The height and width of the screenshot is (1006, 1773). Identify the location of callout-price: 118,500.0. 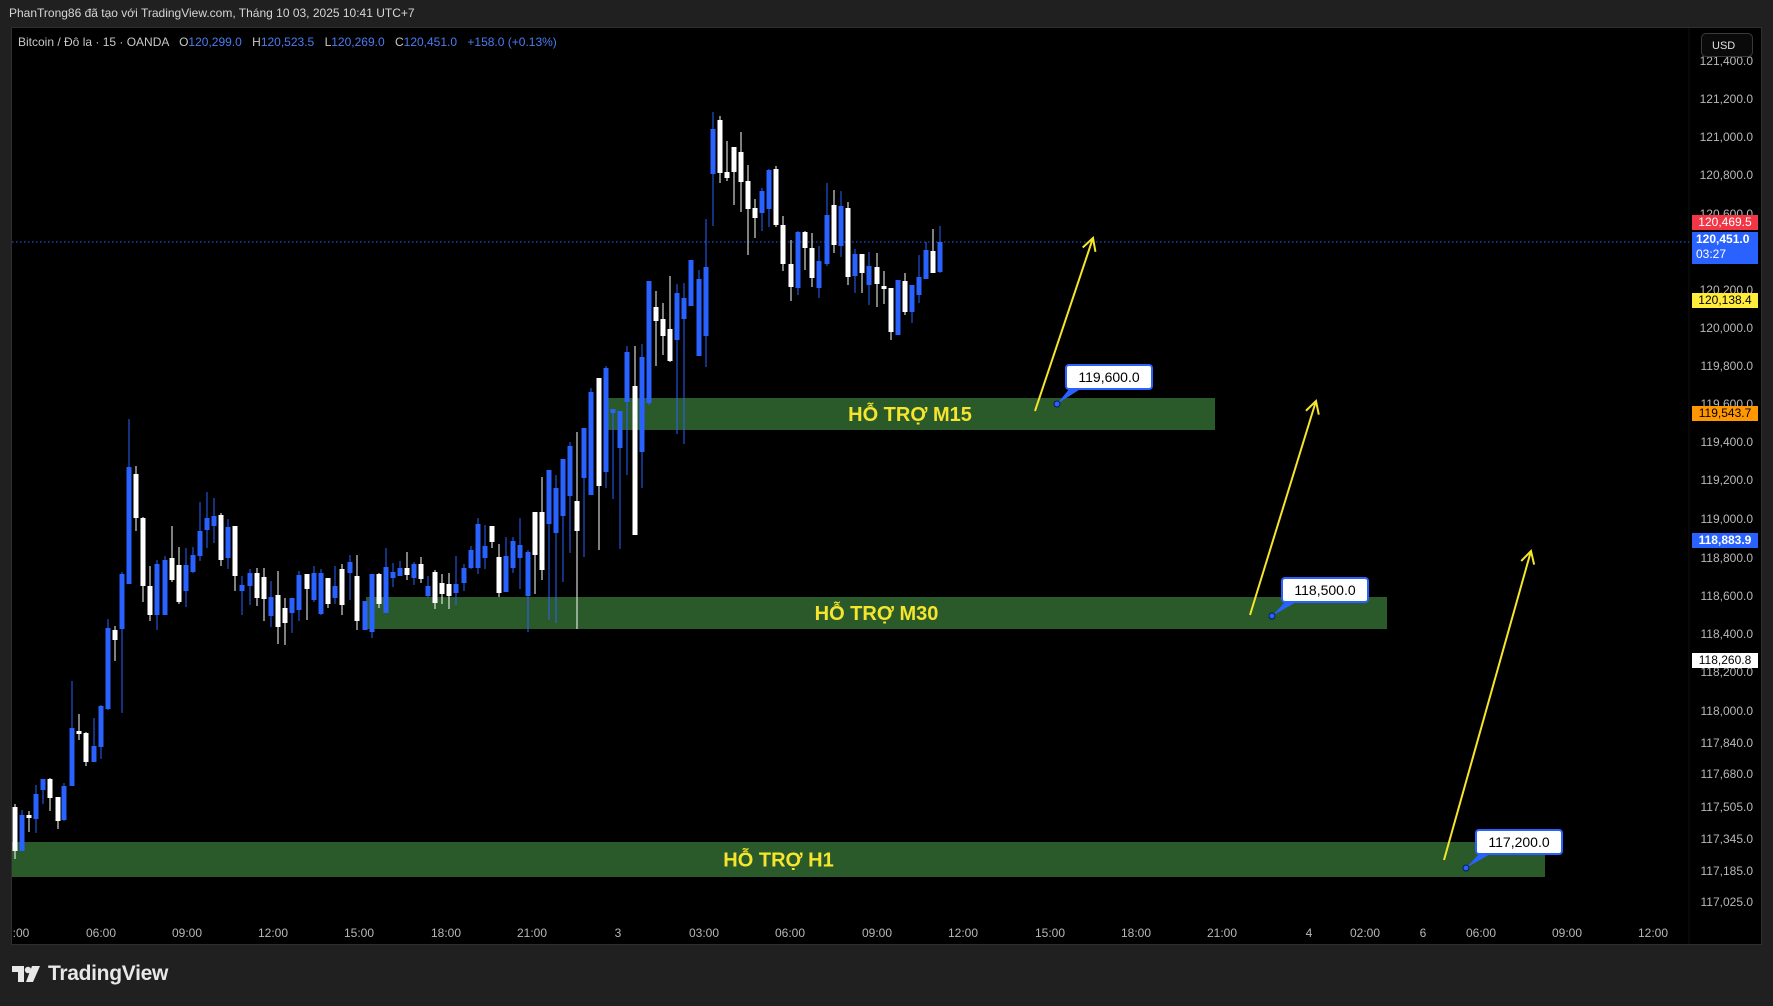
(1324, 590).